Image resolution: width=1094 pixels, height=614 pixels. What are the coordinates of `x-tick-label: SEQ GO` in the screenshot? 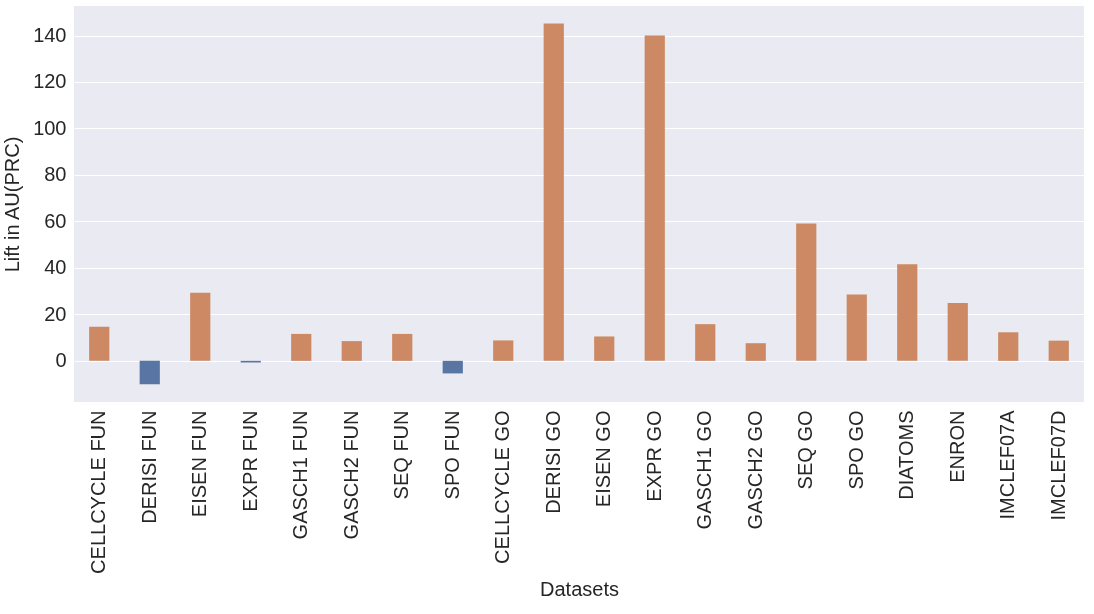 It's located at (805, 450).